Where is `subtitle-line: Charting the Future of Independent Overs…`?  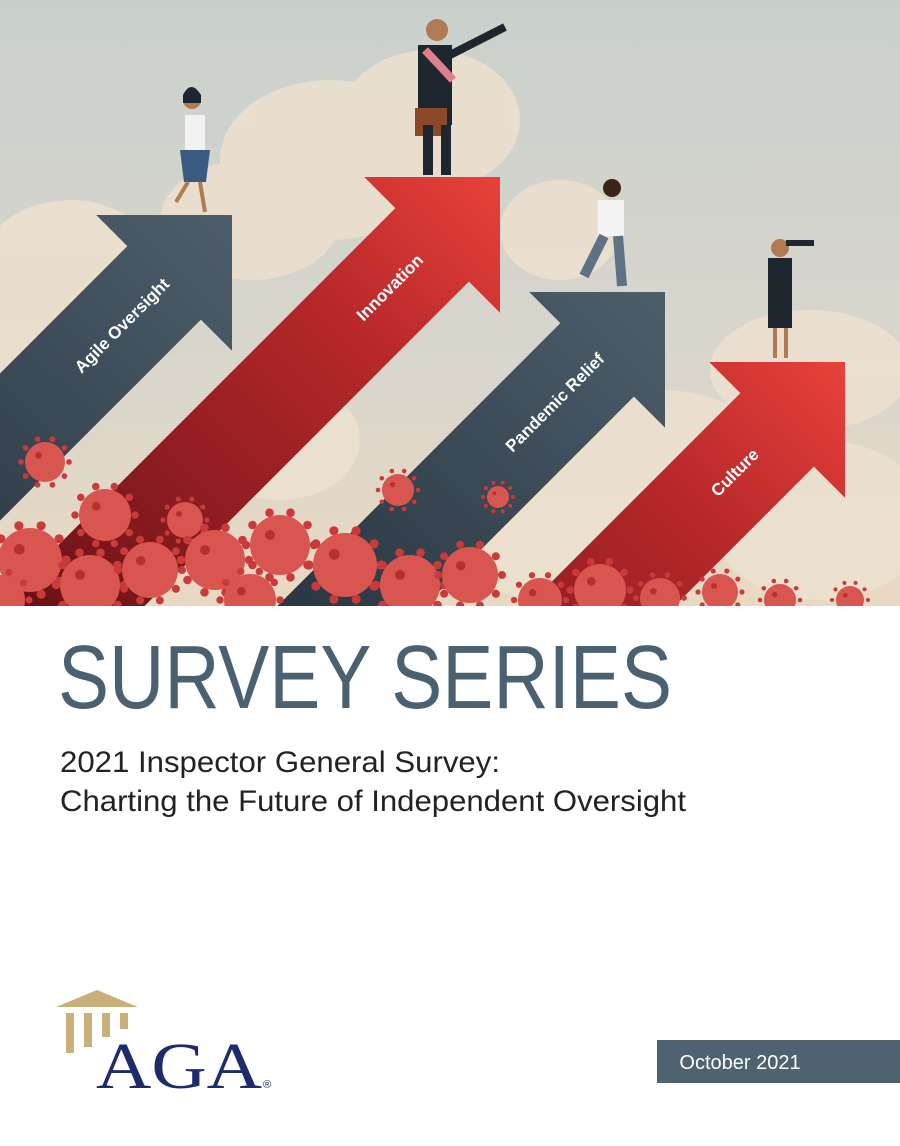
subtitle-line: Charting the Future of Independent Overs… is located at coordinates (373, 801).